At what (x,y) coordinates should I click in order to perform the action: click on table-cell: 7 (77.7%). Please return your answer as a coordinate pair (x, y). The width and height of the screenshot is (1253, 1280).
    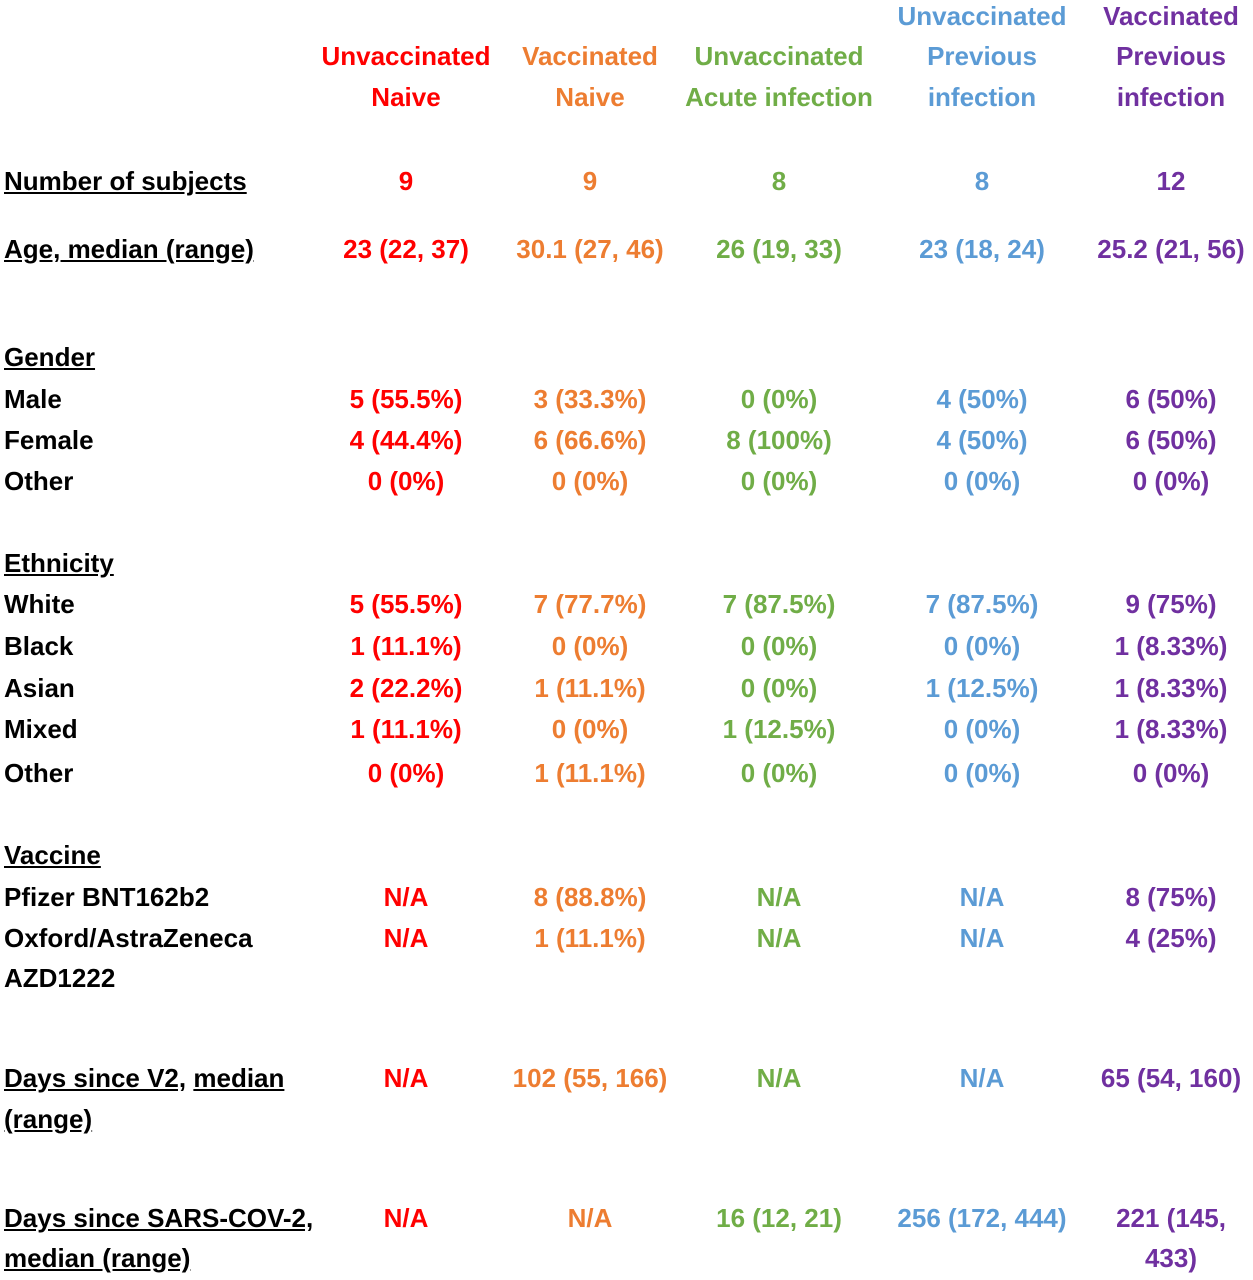
    Looking at the image, I should click on (590, 604).